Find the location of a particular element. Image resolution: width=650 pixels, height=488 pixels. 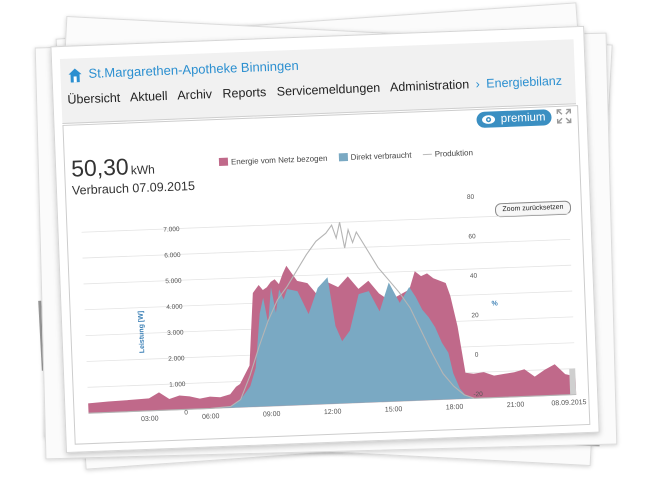

y-tick-label: 5.000 is located at coordinates (173, 282).